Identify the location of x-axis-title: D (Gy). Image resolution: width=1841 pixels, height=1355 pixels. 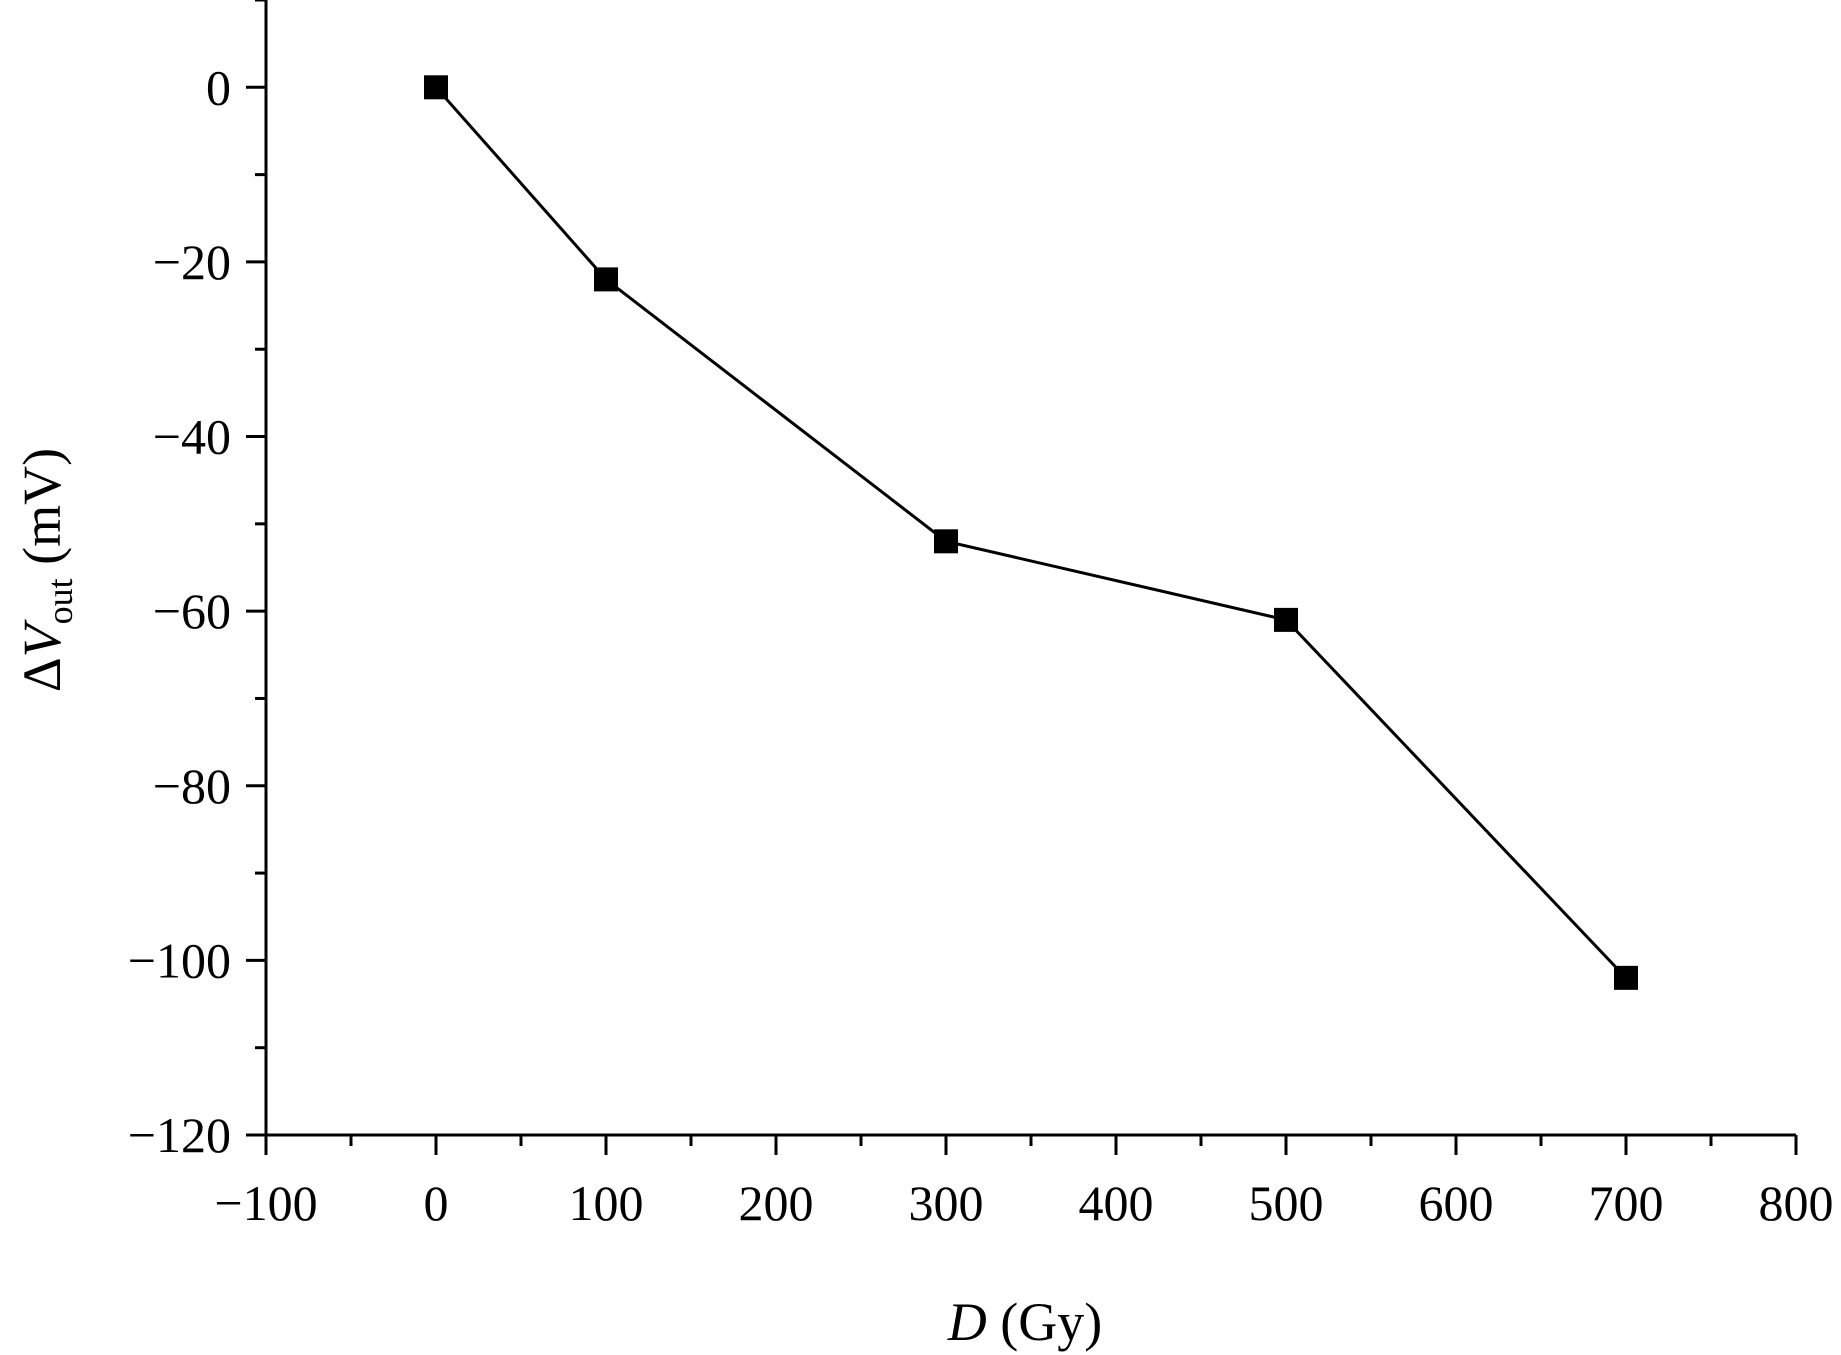
(1024, 1322).